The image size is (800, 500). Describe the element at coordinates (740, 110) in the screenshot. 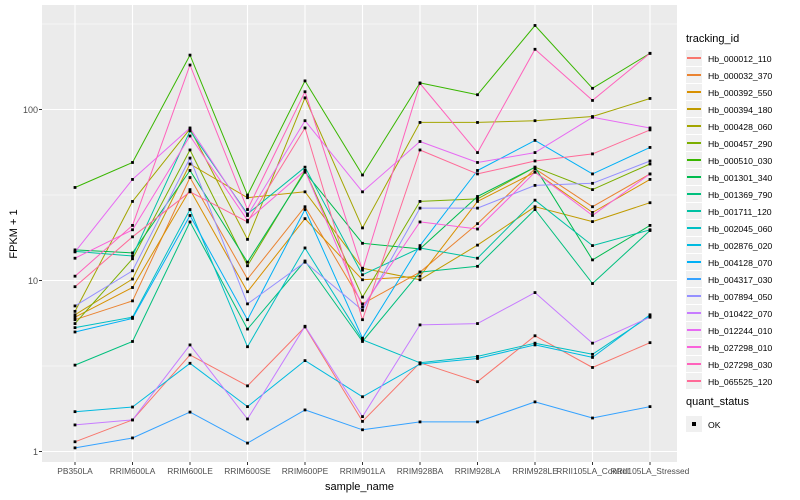

I see `legend-item-label: Hb_000394_180` at that location.